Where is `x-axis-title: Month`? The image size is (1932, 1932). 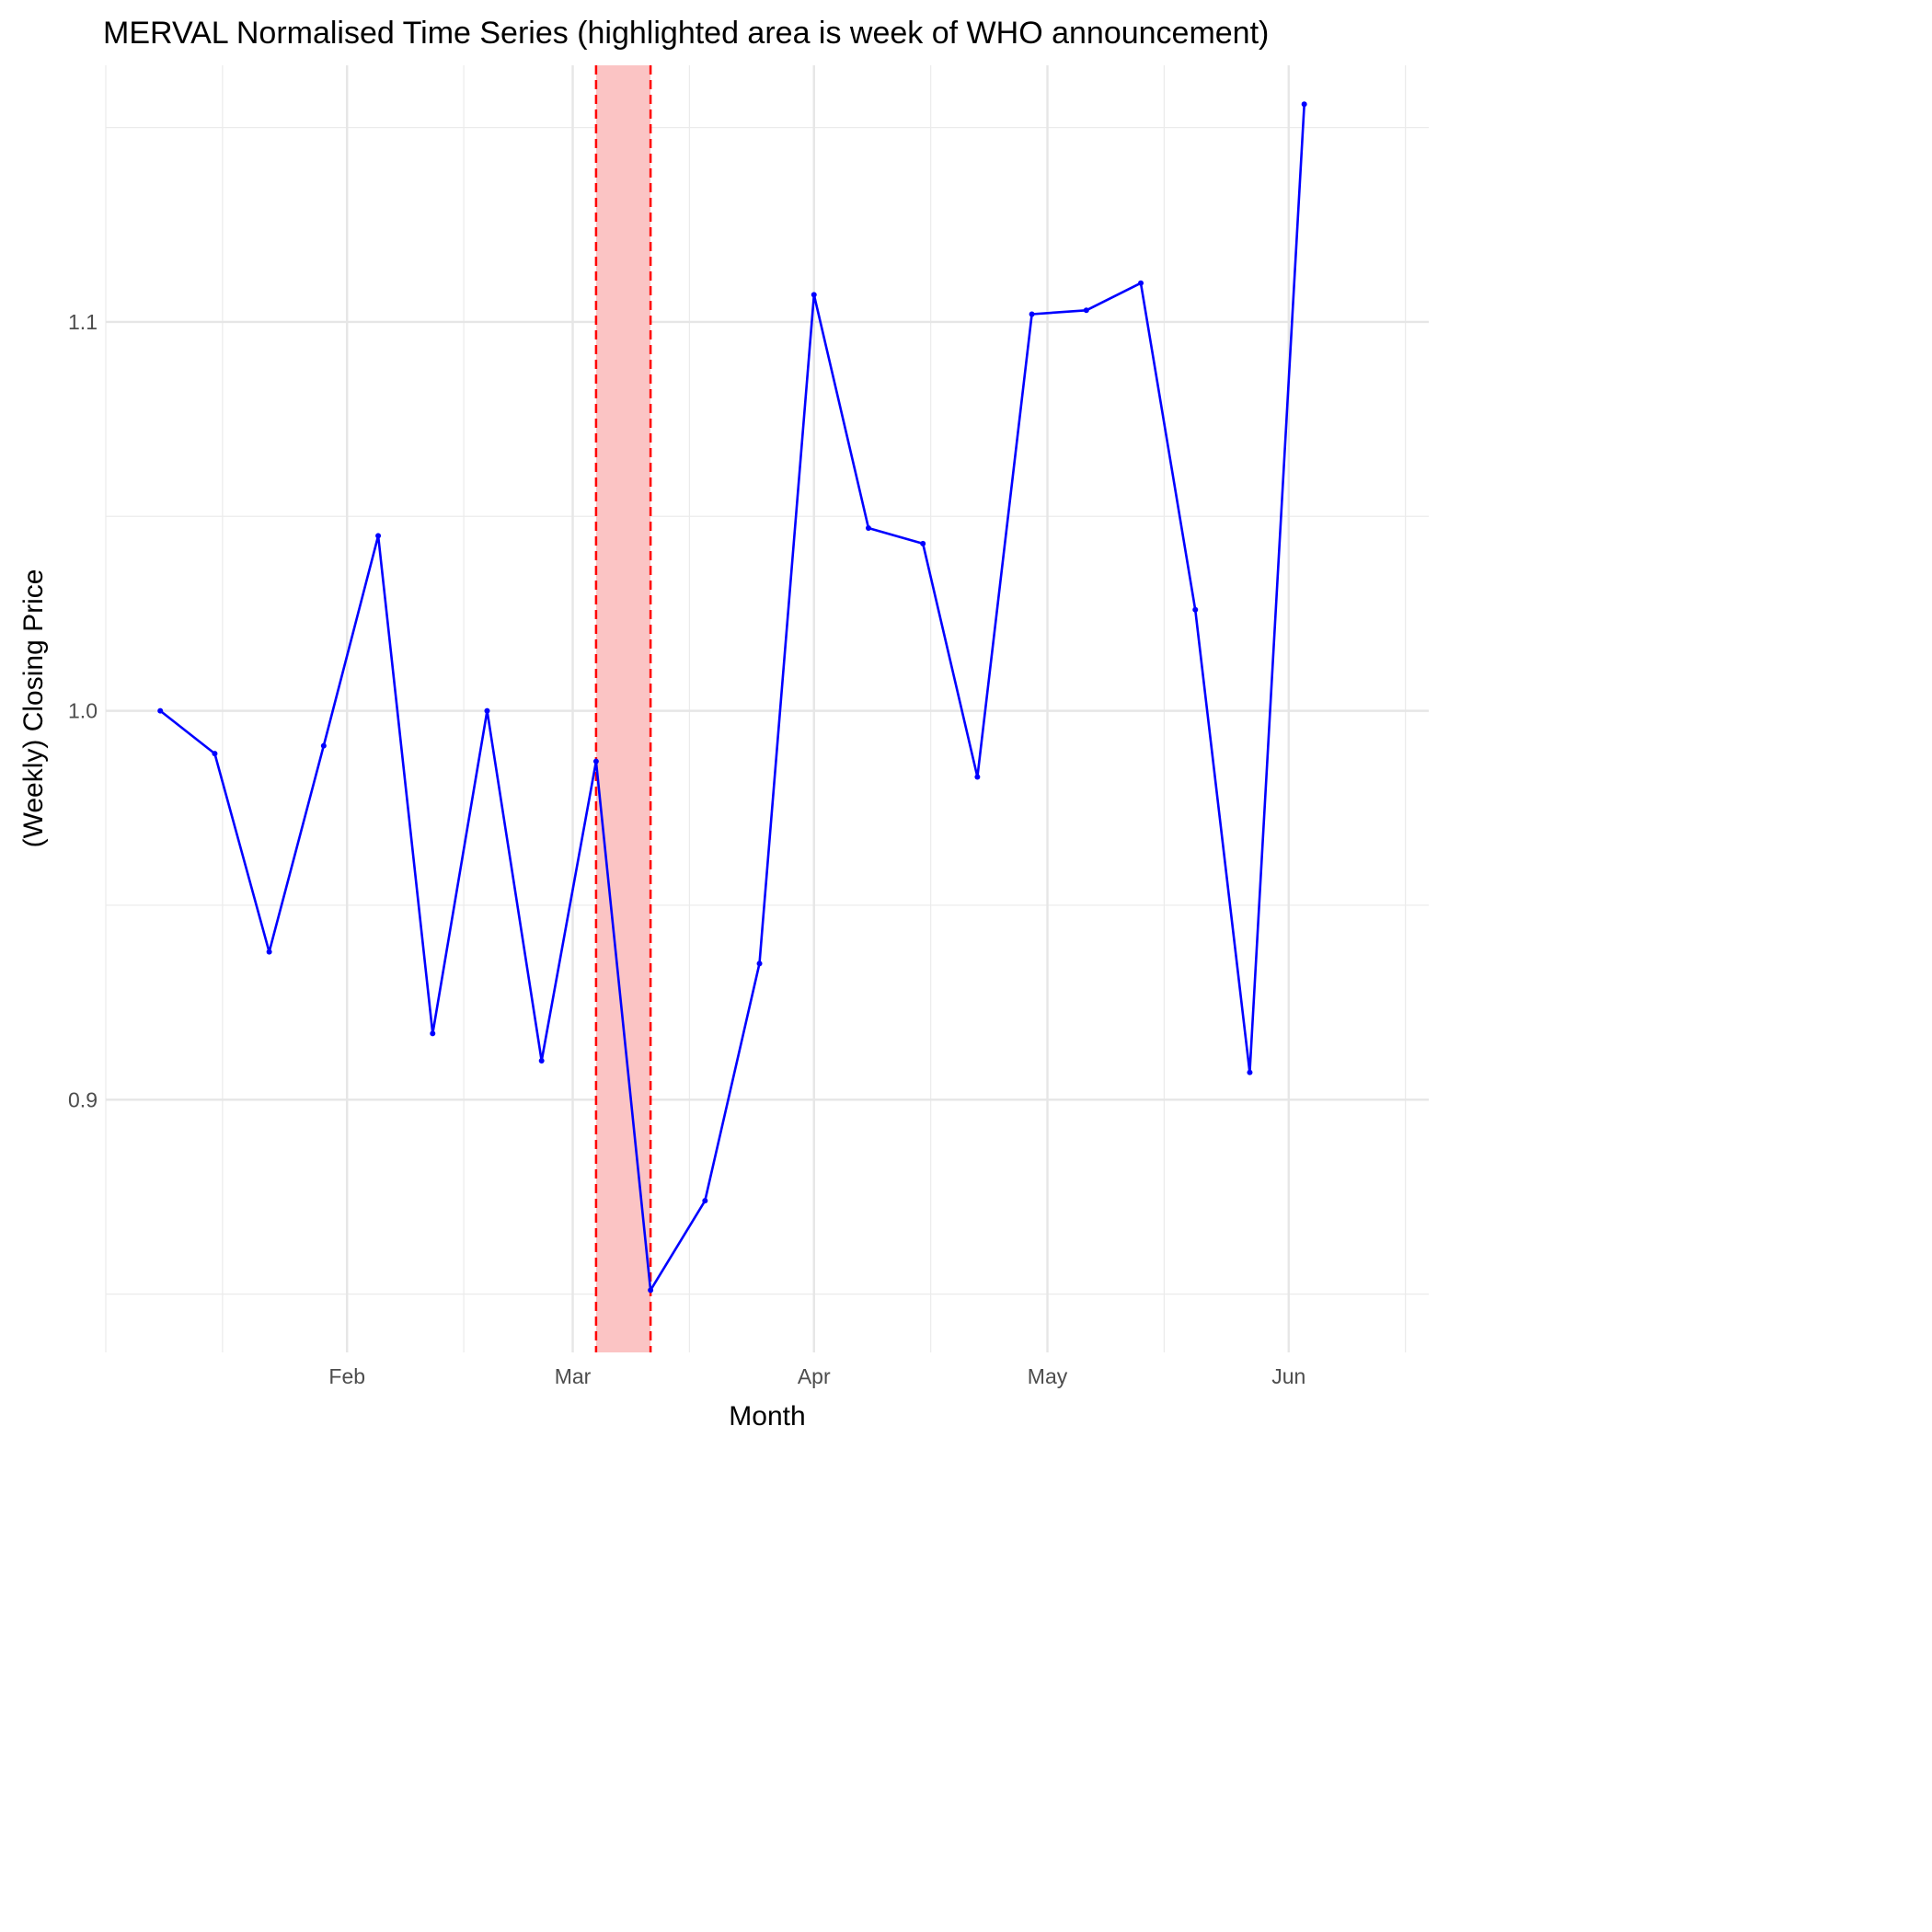 x-axis-title: Month is located at coordinates (767, 1416).